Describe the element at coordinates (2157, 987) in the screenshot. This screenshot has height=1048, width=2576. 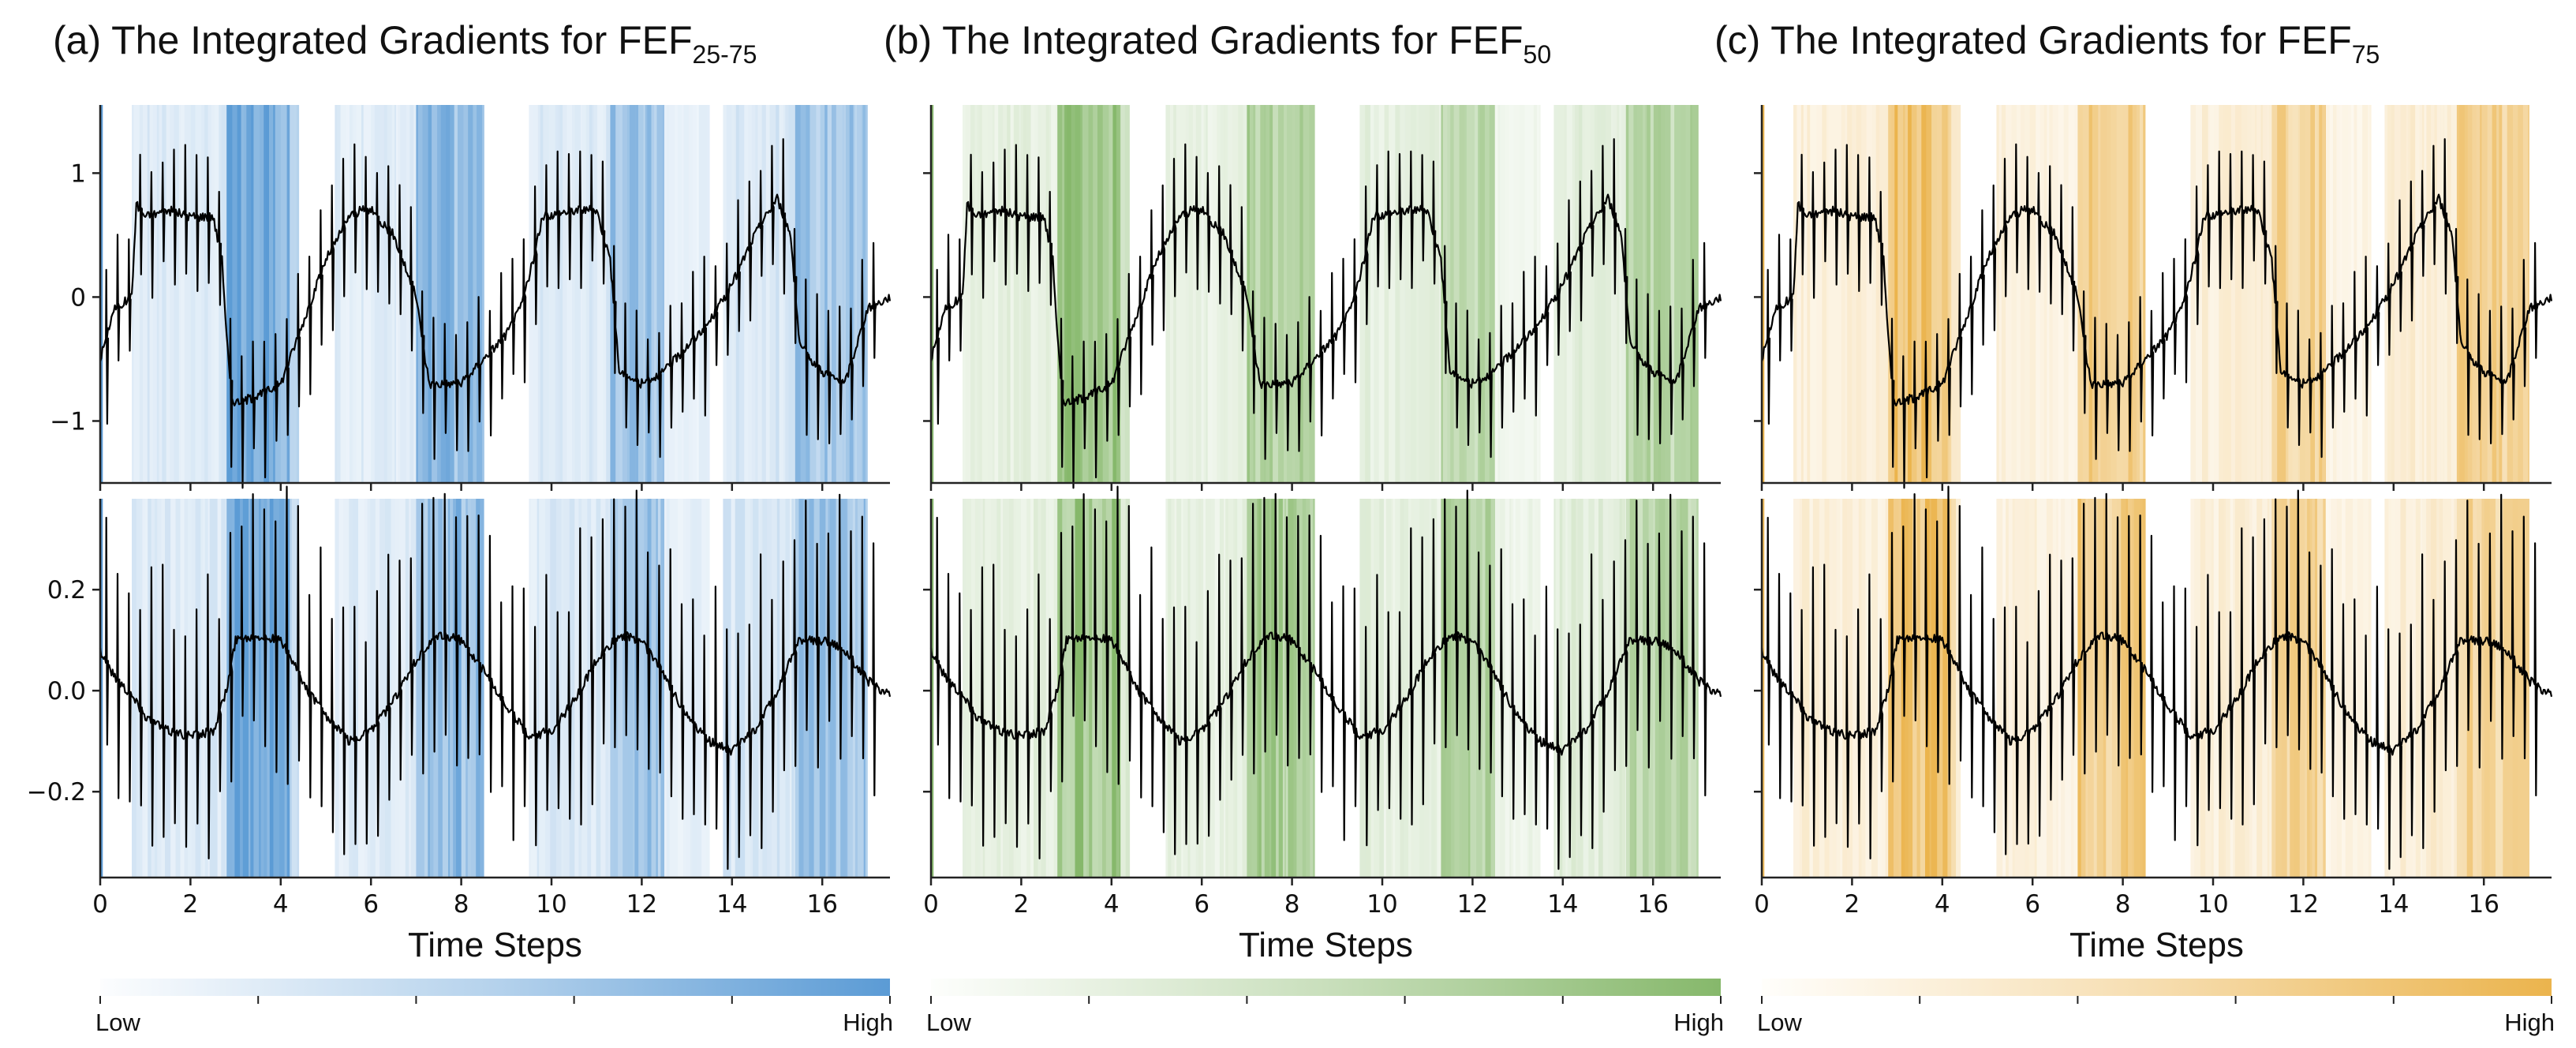
I see `colorbar` at that location.